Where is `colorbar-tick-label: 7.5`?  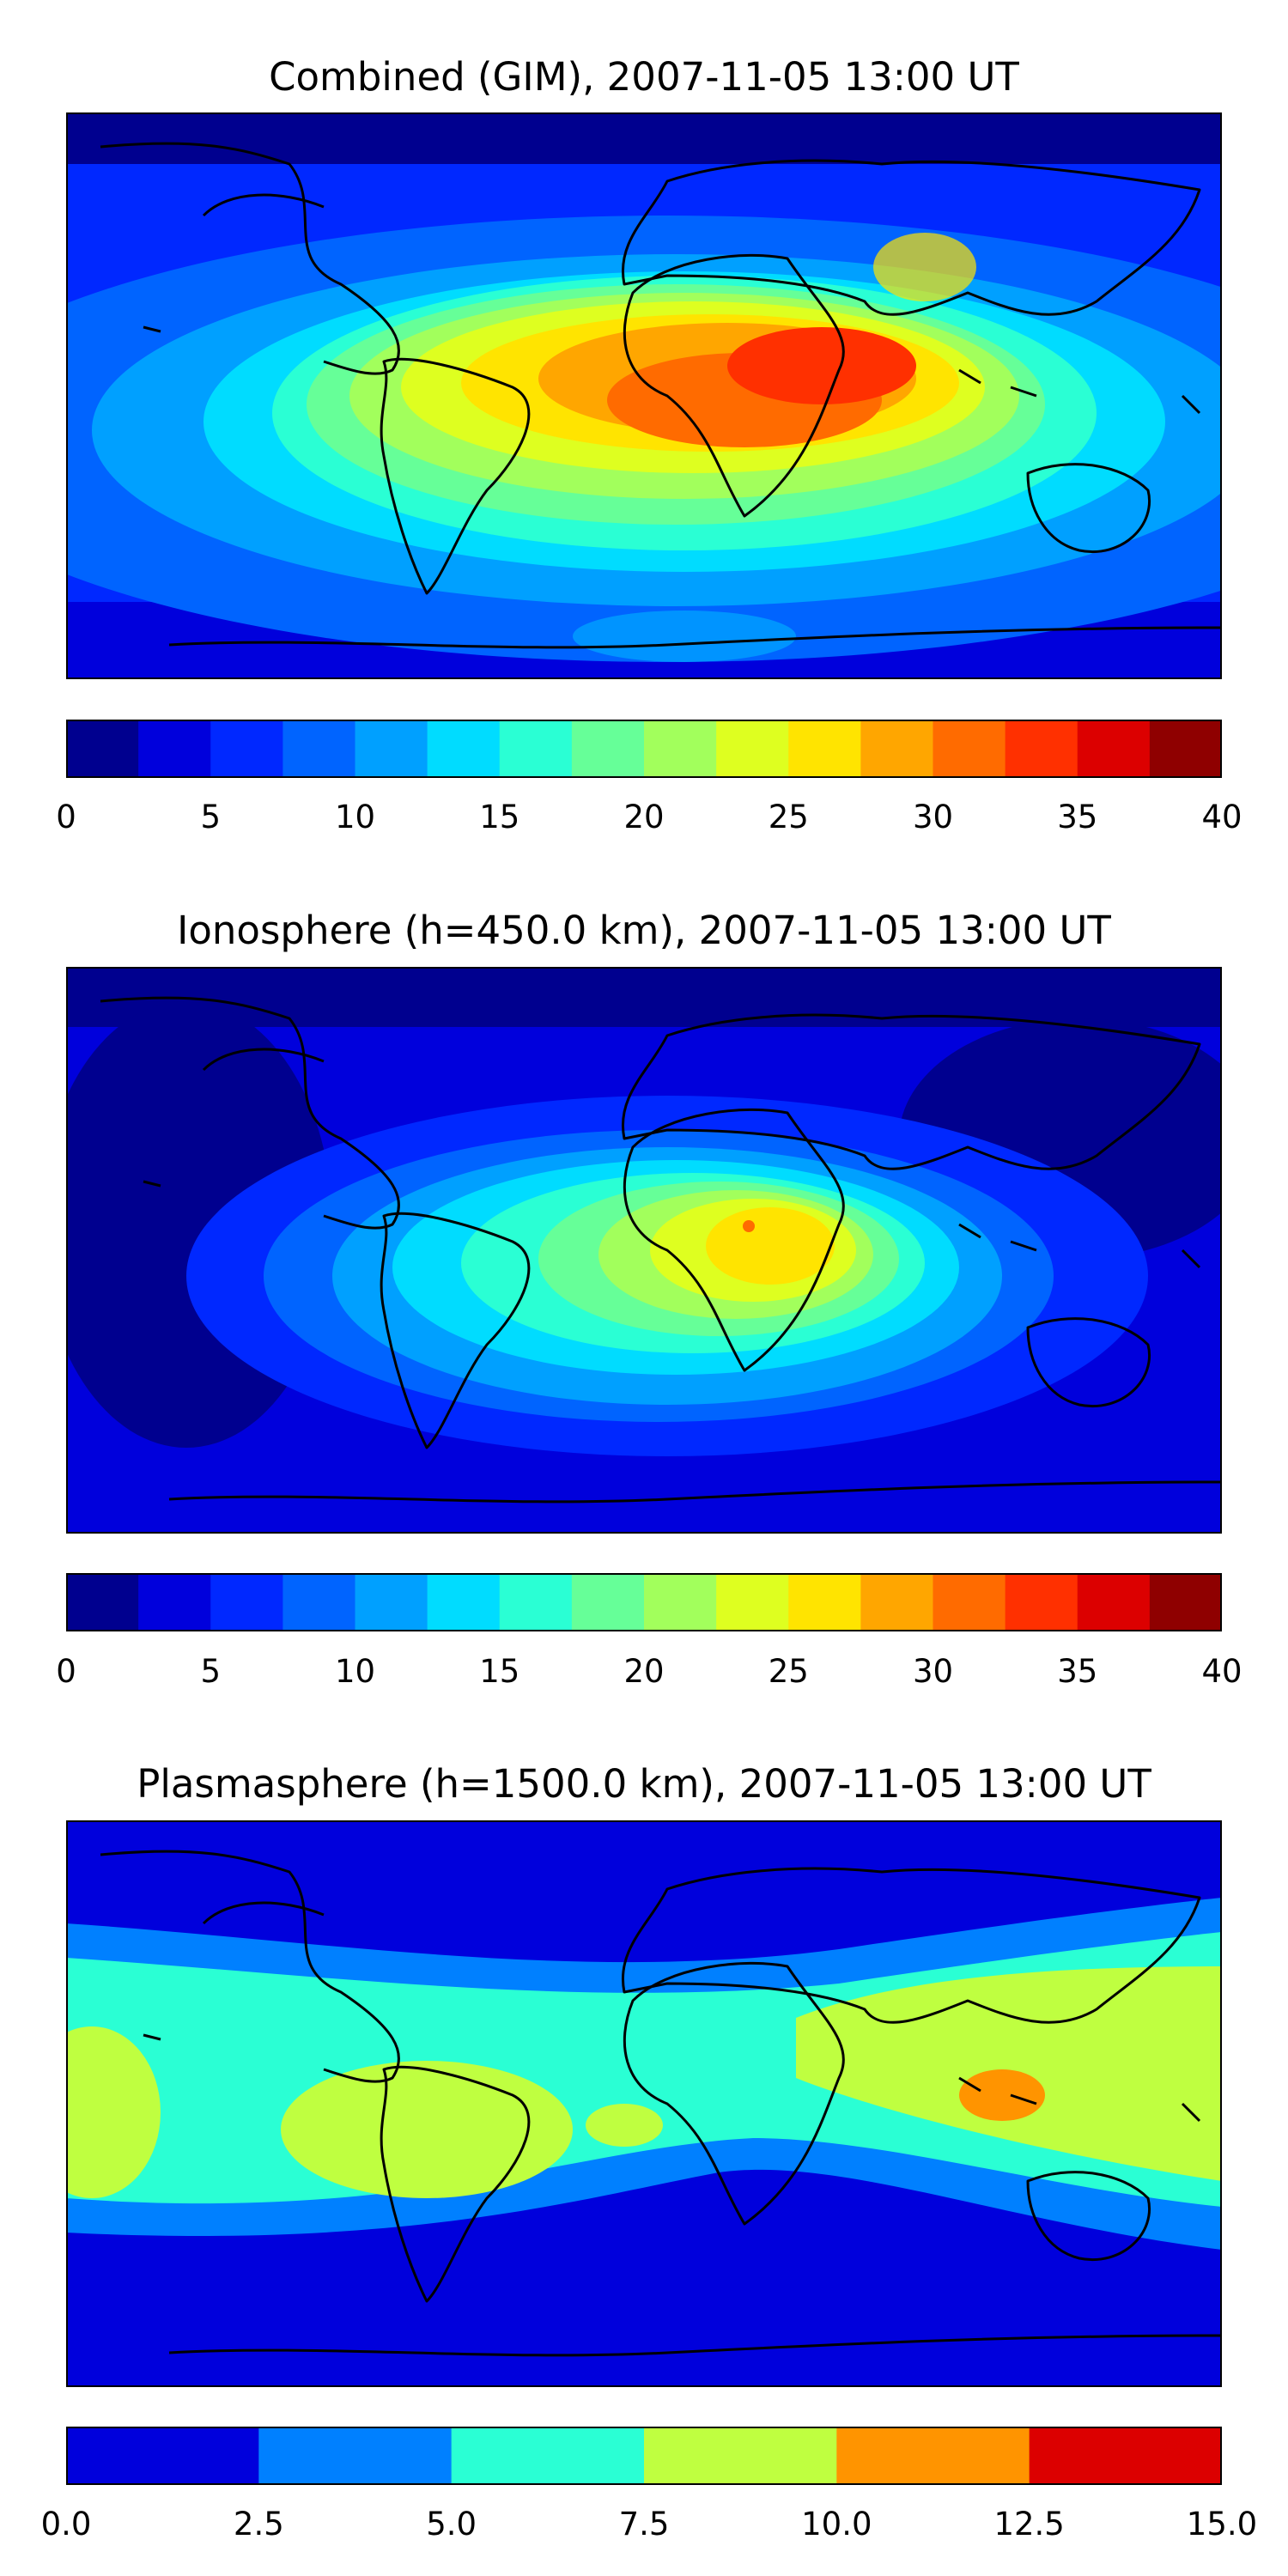
colorbar-tick-label: 7.5 is located at coordinates (644, 2524).